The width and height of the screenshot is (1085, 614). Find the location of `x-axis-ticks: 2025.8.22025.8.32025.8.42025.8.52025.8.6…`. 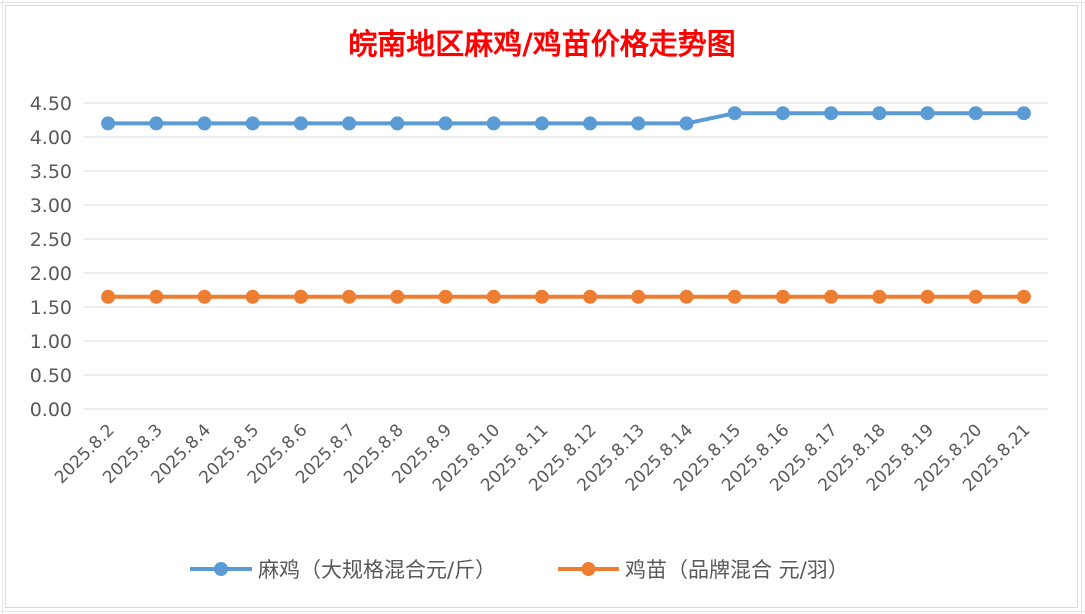

x-axis-ticks: 2025.8.22025.8.32025.8.42025.8.52025.8.6… is located at coordinates (542, 457).